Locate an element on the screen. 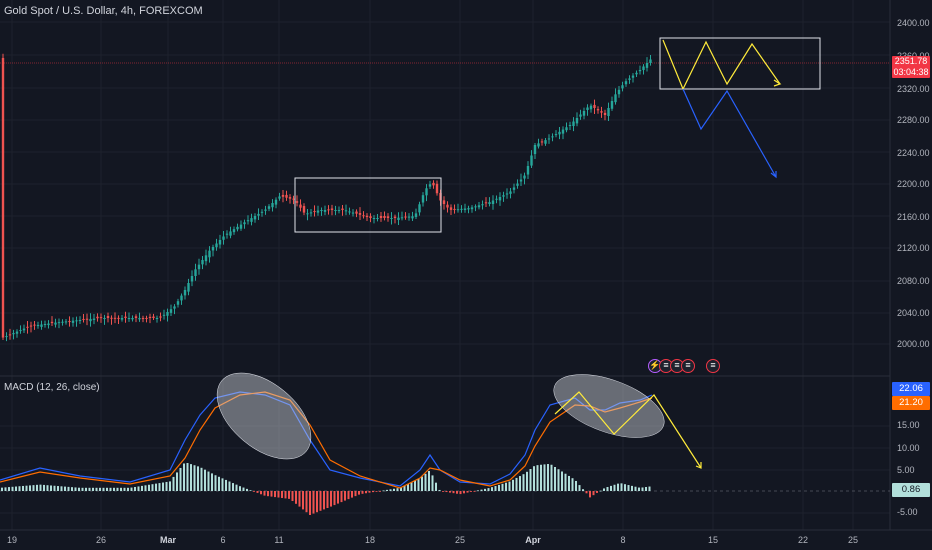  consolidation-box is located at coordinates (368, 205).